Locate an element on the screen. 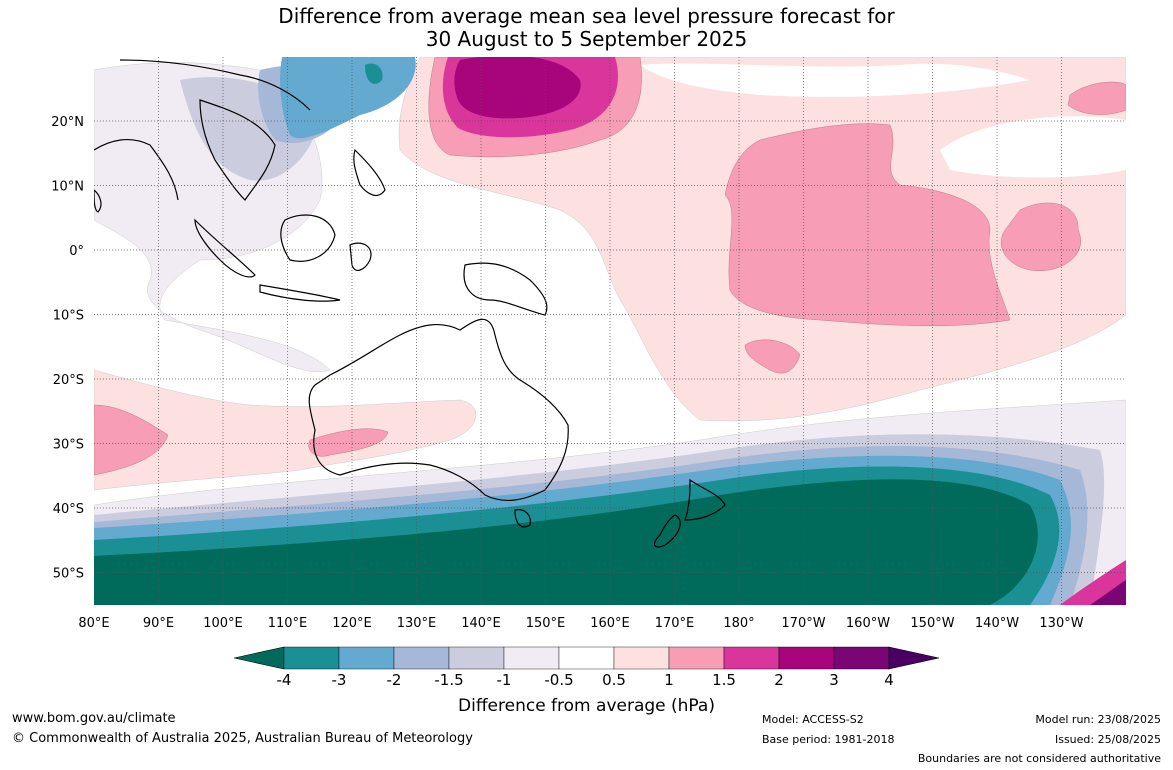 This screenshot has height=770, width=1173. lon-tick-label: 180° is located at coordinates (738, 623).